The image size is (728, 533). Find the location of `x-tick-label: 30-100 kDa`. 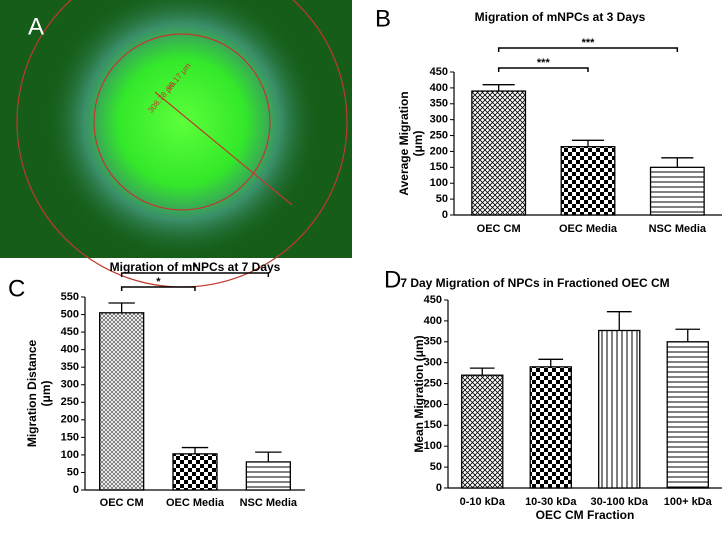

x-tick-label: 30-100 kDa is located at coordinates (620, 502).